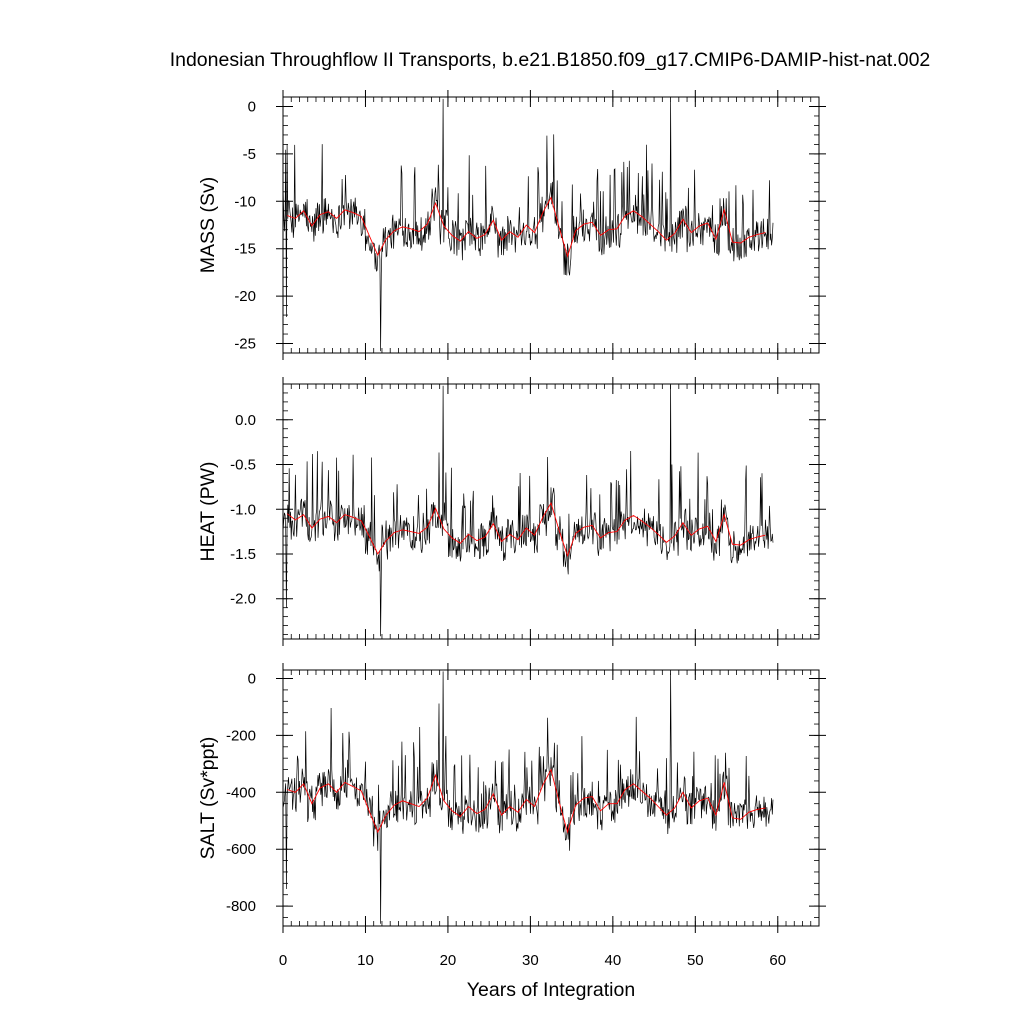 The width and height of the screenshot is (1024, 1024). What do you see at coordinates (695, 960) in the screenshot?
I see `x-tick-label: 50` at bounding box center [695, 960].